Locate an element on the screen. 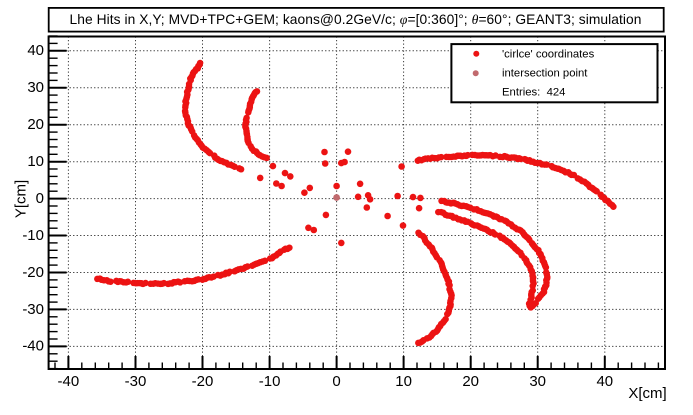  svg-text: Y[cm] is located at coordinates (21, 199).